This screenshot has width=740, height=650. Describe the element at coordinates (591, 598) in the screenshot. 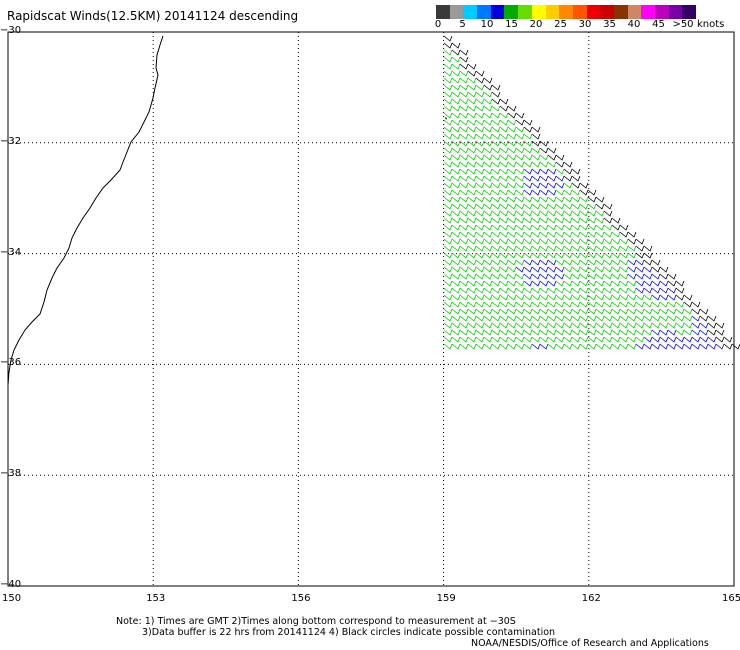

I see `longitude-tick-label: 162` at that location.